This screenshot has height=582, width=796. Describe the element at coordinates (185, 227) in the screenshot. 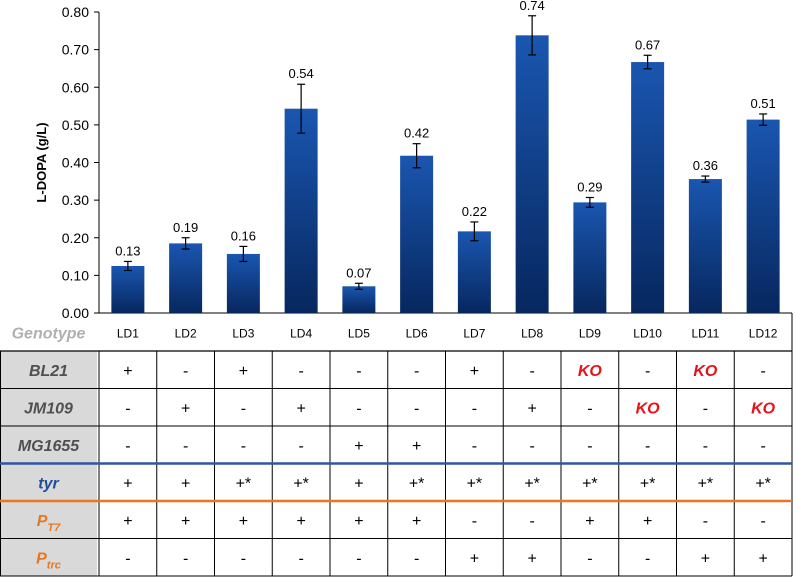

I see `data-label: 0.19` at that location.